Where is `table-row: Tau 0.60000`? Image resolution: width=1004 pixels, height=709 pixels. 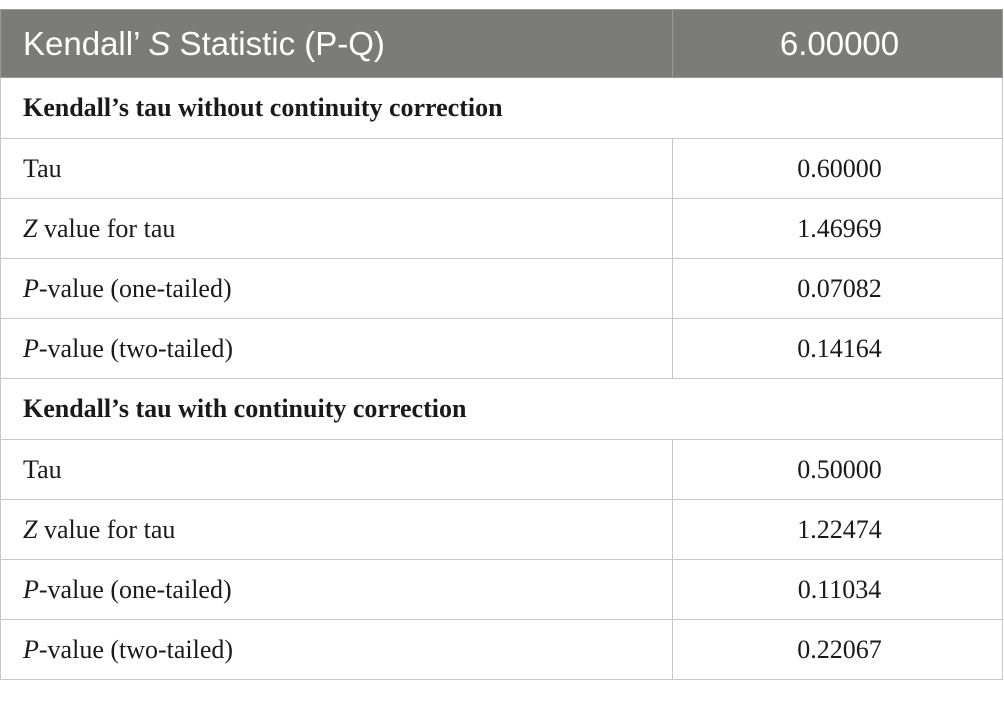 table-row: Tau 0.60000 is located at coordinates (501, 168).